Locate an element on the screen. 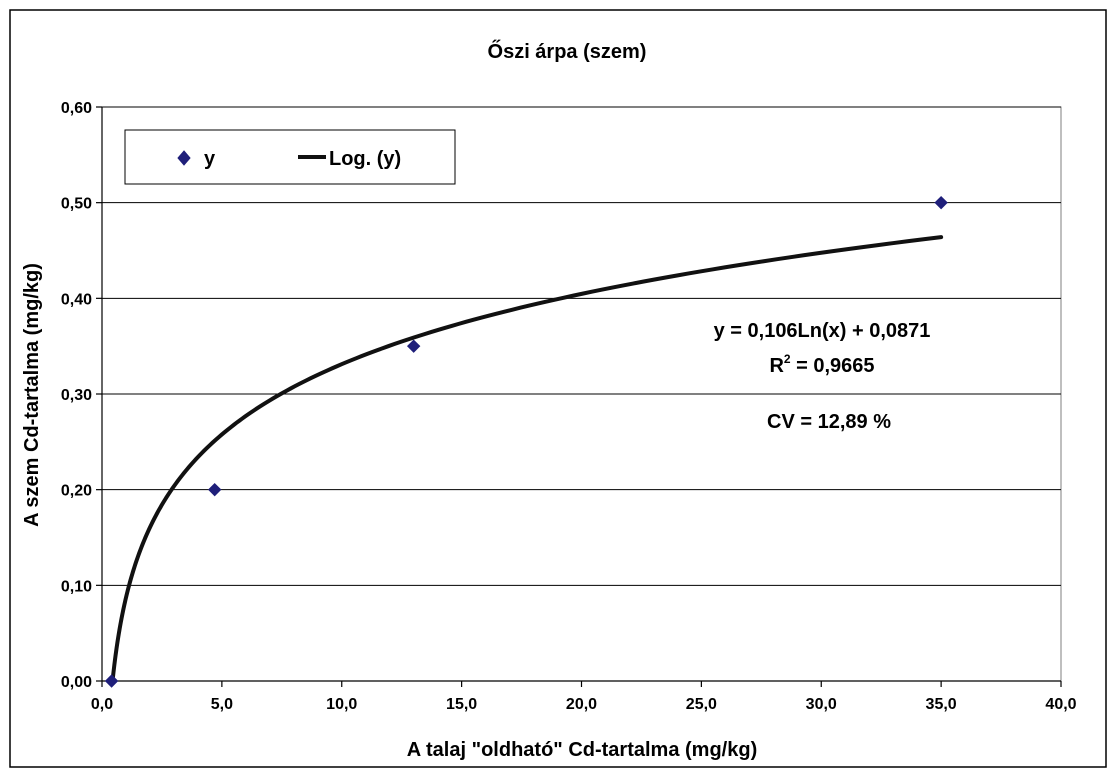 This screenshot has height=769, width=1107. x-tick-label: 40,0 is located at coordinates (1060, 704).